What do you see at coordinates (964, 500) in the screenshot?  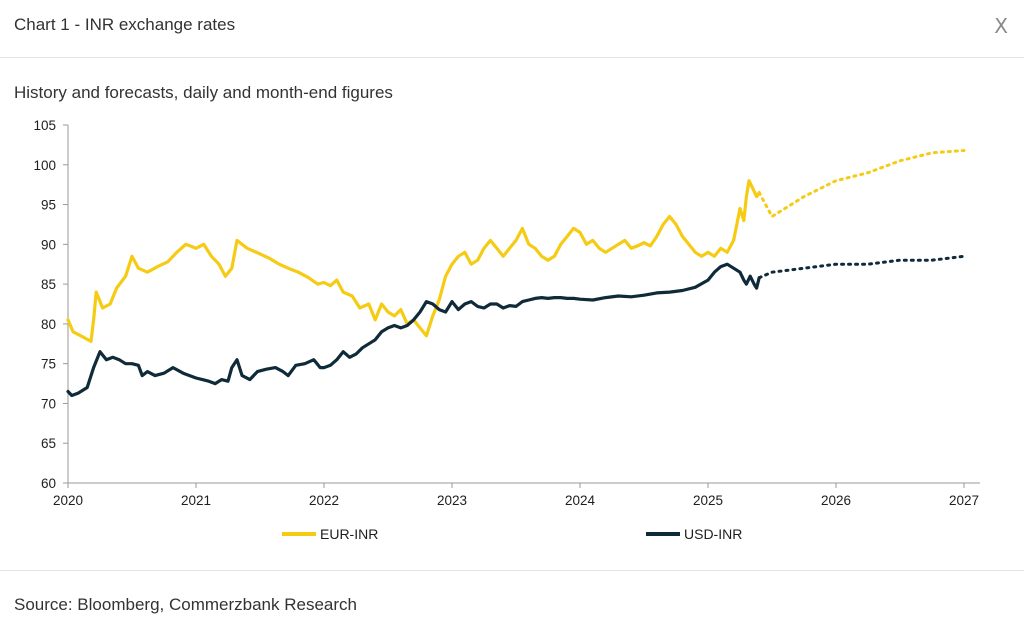 I see `x-tick-label: 2027` at bounding box center [964, 500].